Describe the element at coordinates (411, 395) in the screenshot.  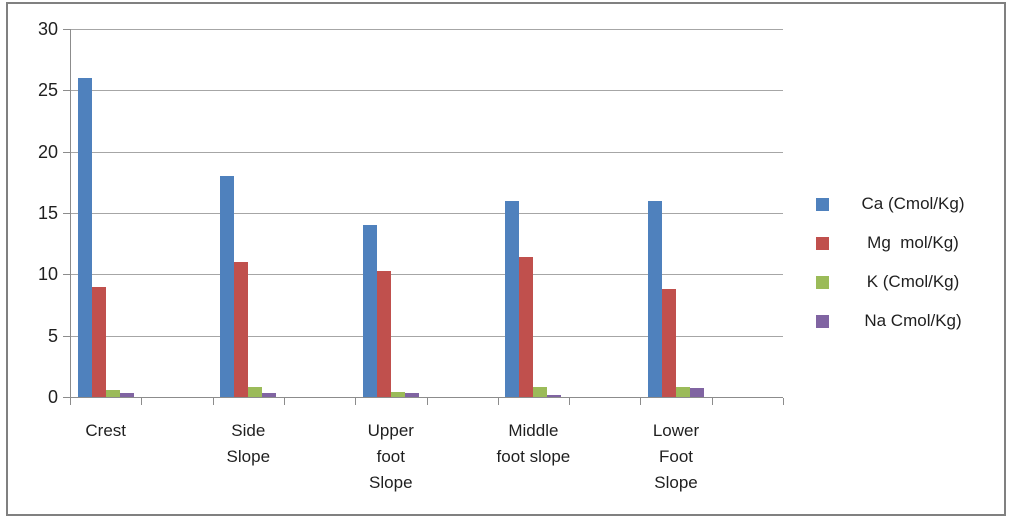
I see `bar-na-upper-foot-slope` at that location.